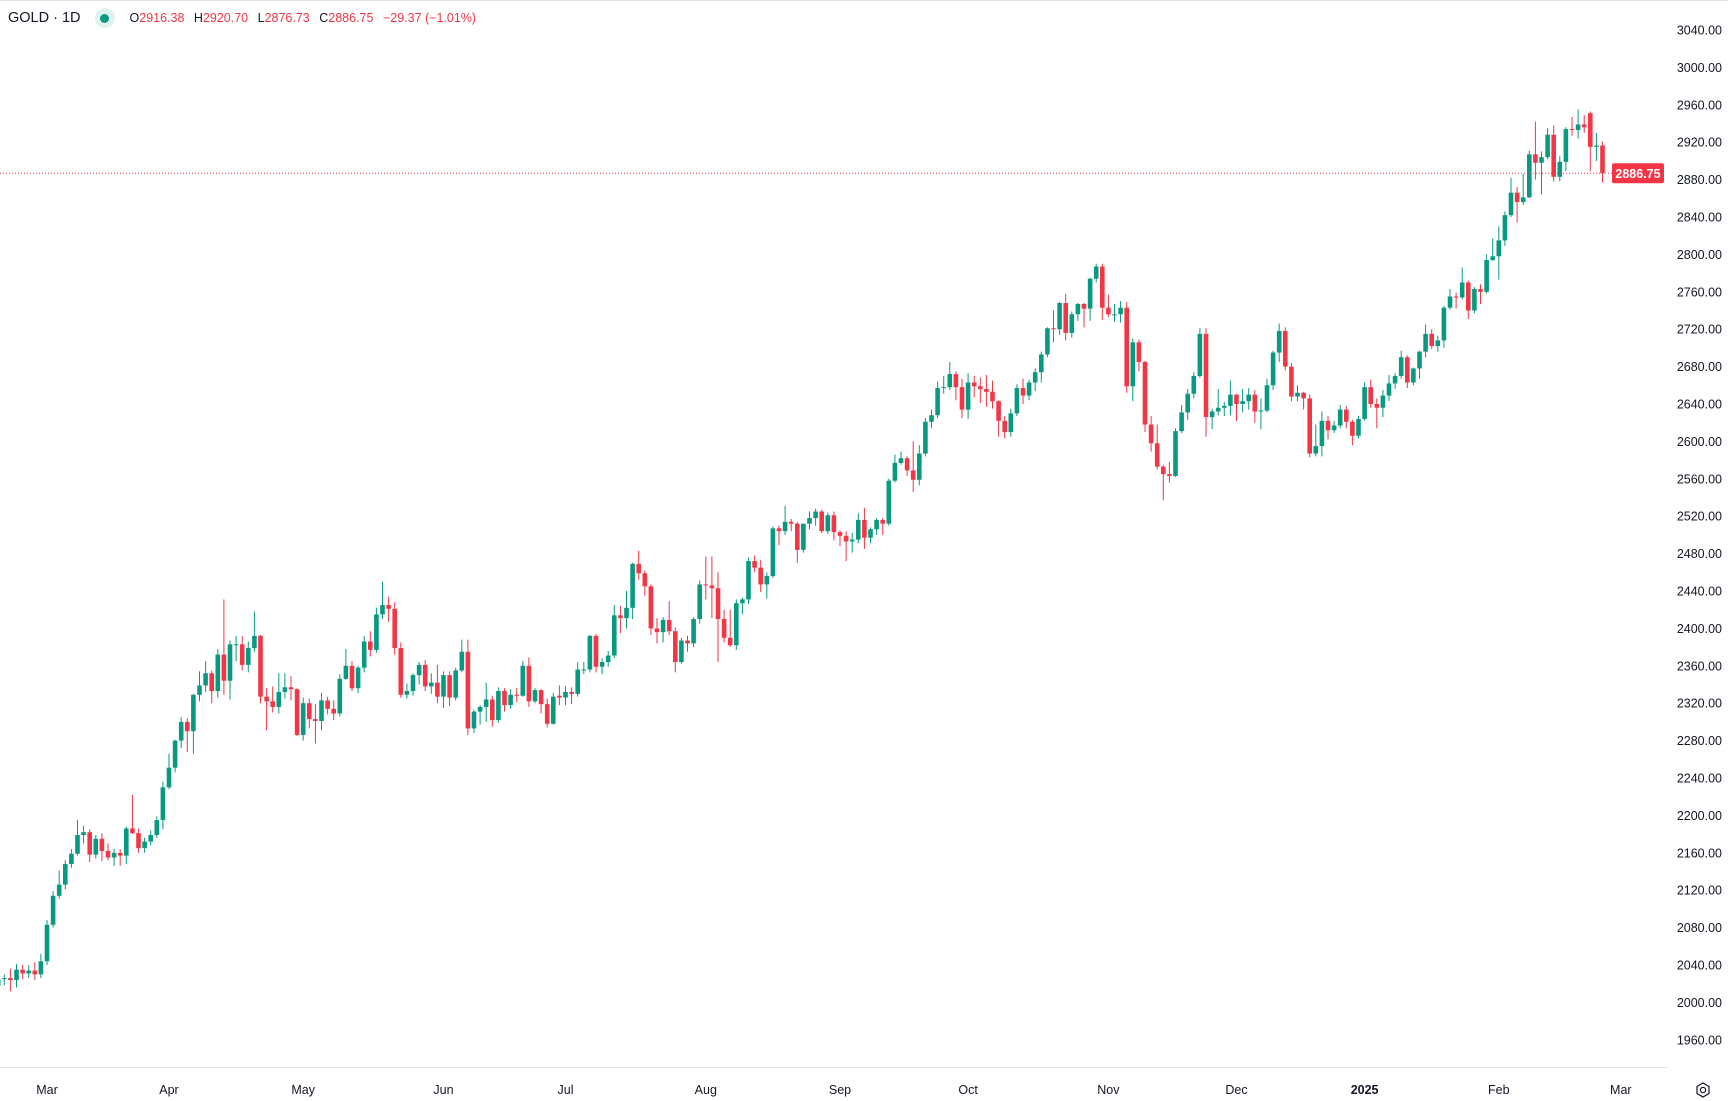  Describe the element at coordinates (104, 18) in the screenshot. I see `market-status-indicator` at that location.